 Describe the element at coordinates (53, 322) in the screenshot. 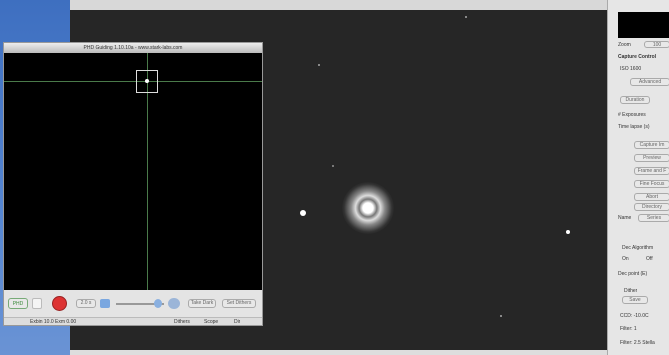

I see `status-info: Exbin 10.0 Exm 0.00` at that location.